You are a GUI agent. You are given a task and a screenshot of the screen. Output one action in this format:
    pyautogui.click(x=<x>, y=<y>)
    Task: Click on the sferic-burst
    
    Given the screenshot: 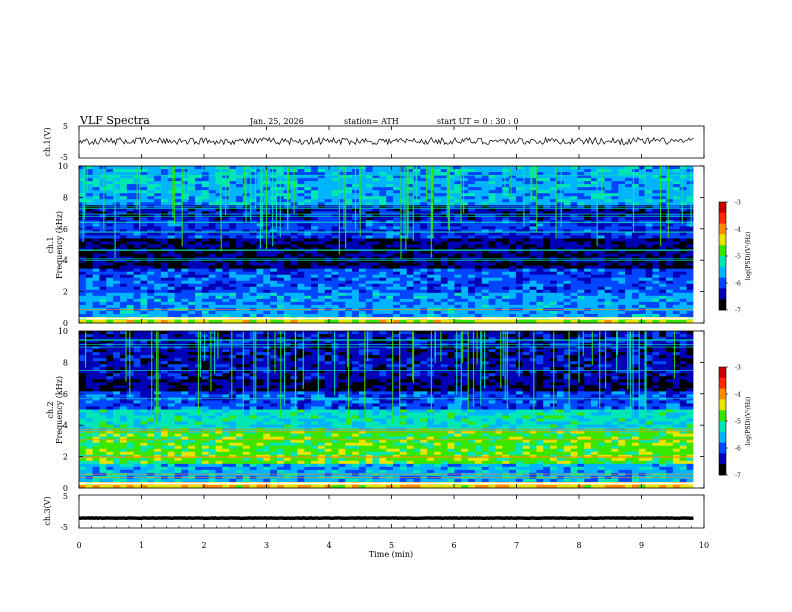 What is the action you would take?
    pyautogui.click(x=339, y=210)
    